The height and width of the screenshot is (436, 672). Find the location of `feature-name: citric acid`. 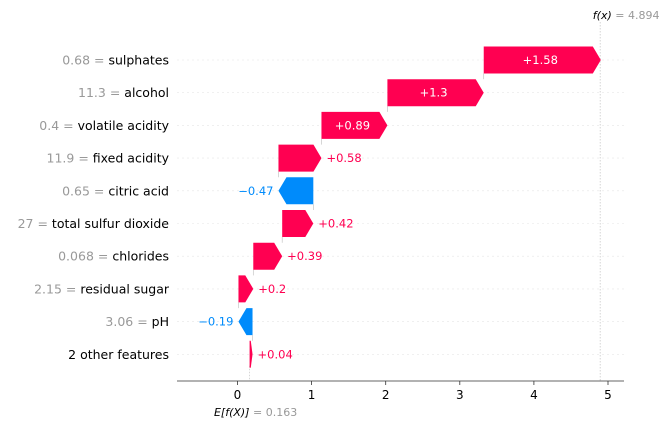

feature-name: citric acid is located at coordinates (138, 190).